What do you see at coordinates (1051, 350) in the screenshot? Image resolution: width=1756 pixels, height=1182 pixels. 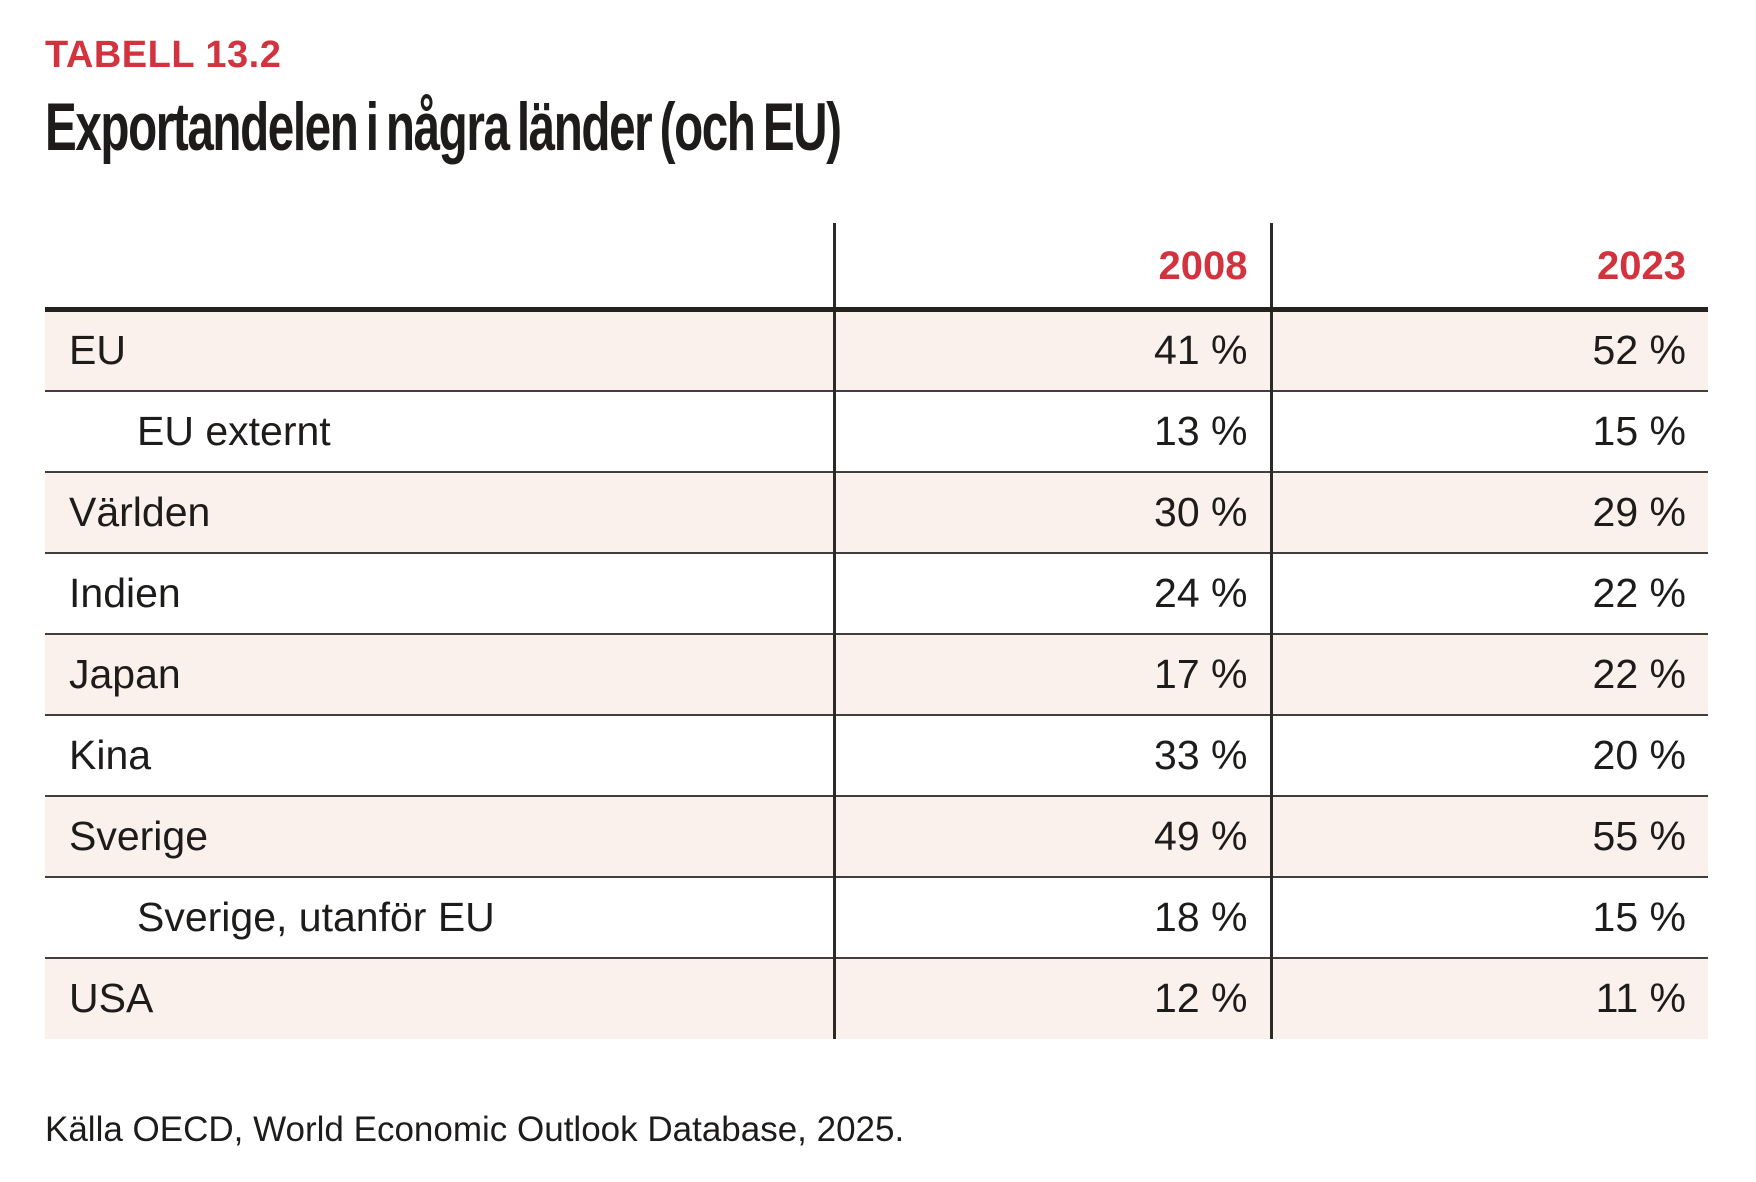 I see `row-value-2008: 41 %` at bounding box center [1051, 350].